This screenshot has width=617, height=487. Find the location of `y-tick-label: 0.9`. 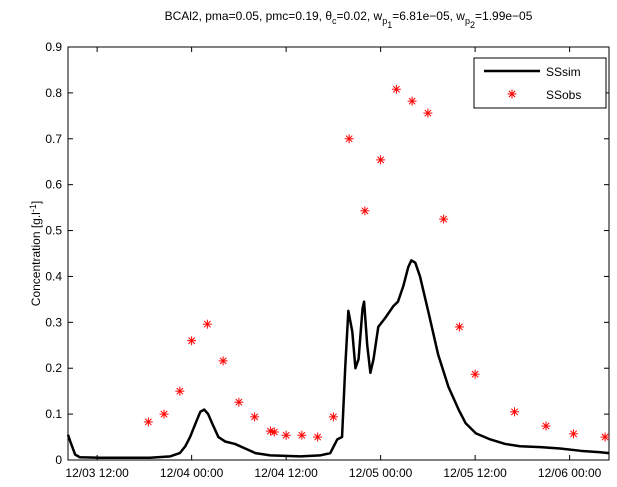

y-tick-label: 0.9 is located at coordinates (53, 47).